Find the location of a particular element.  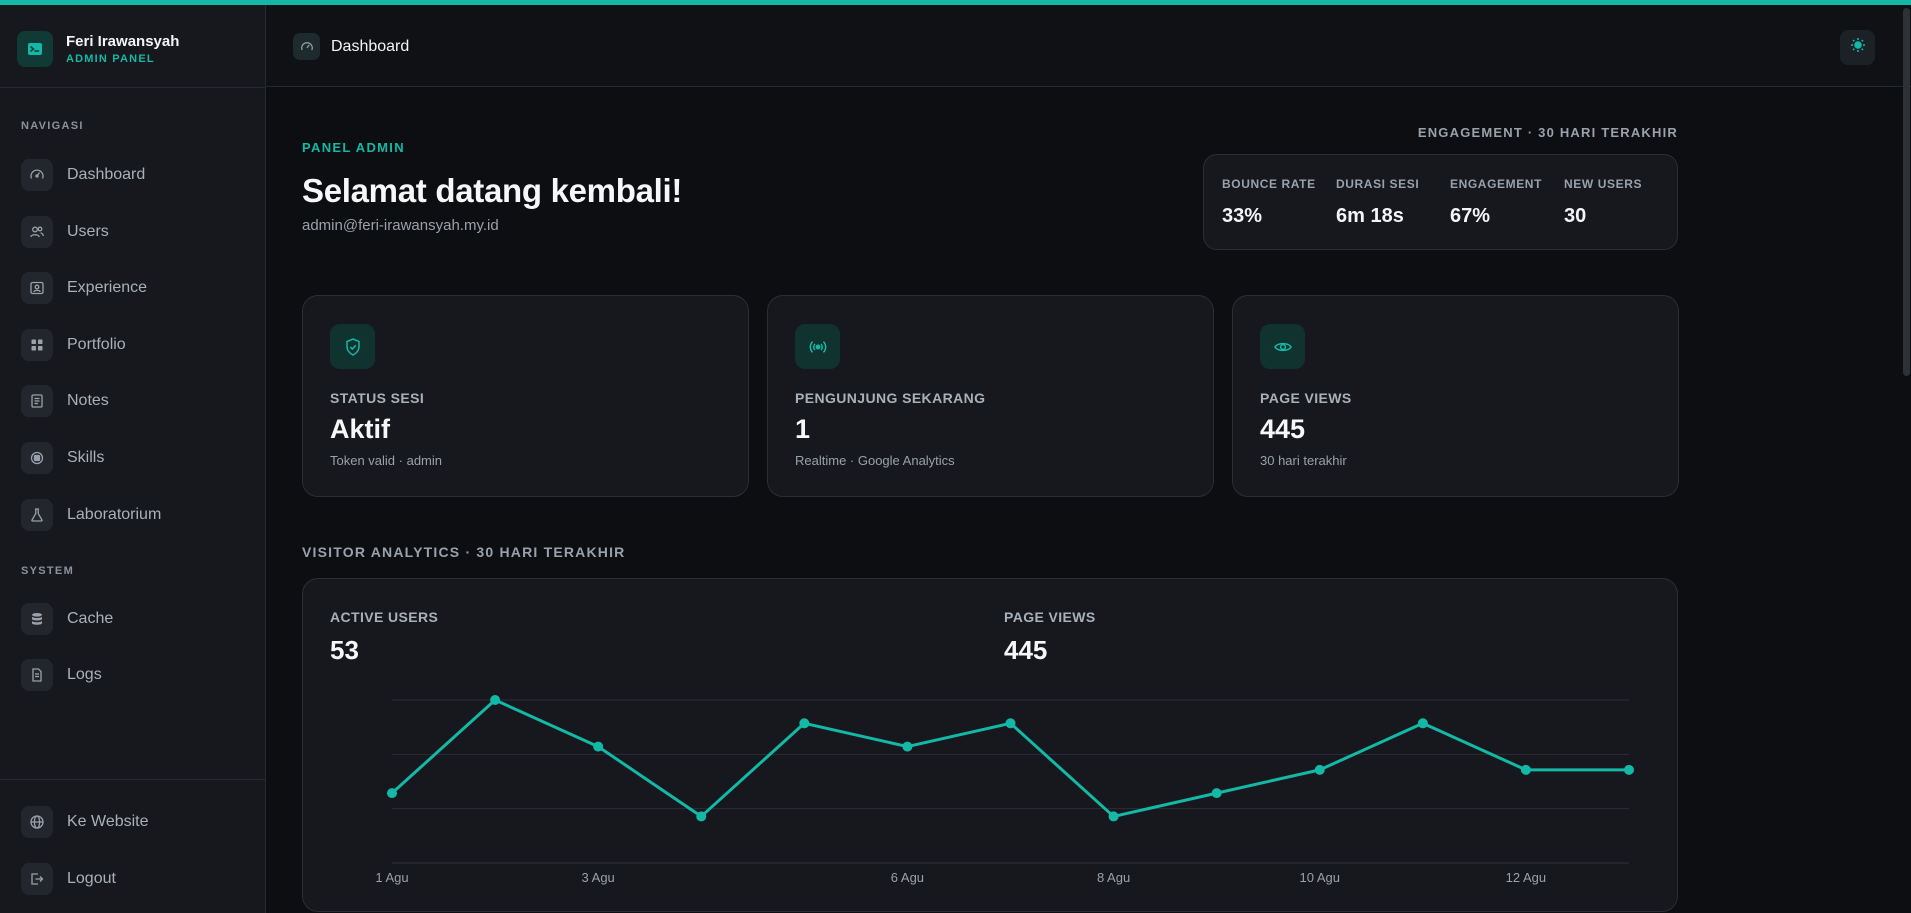

page-title: Selamat datang kembali! is located at coordinates (492, 190).